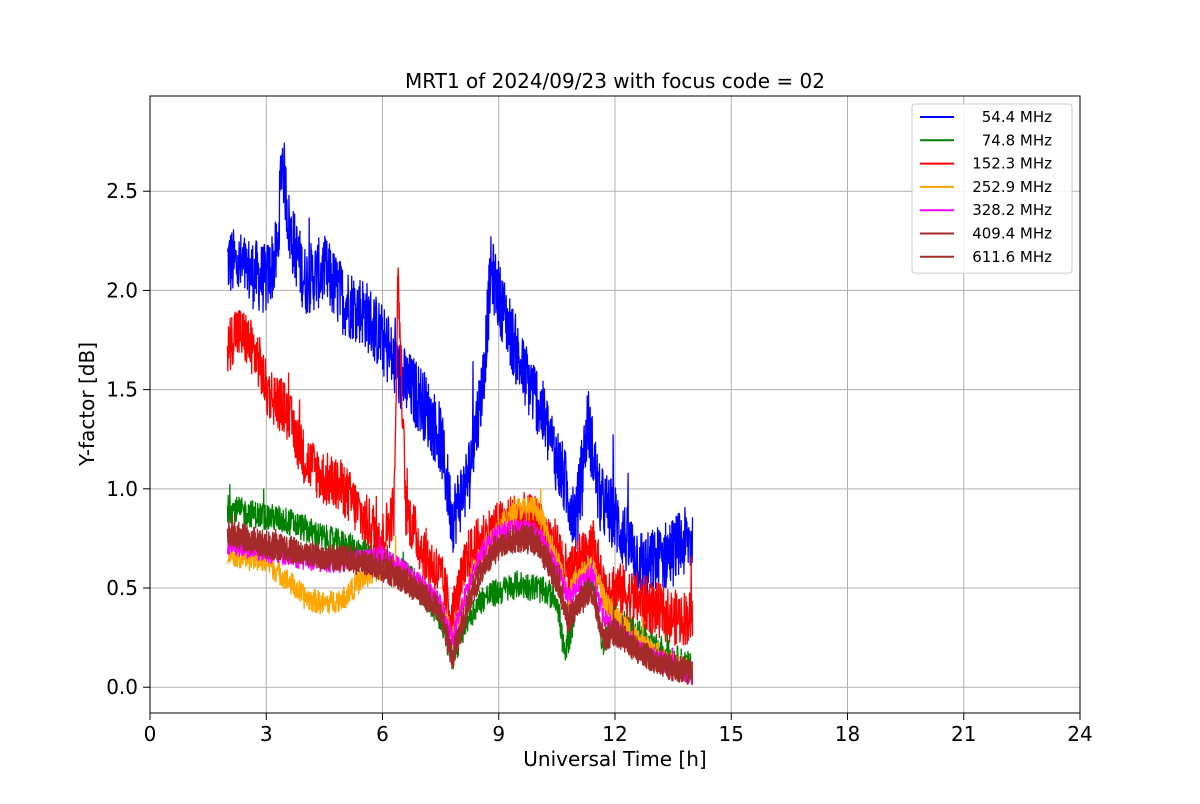  Describe the element at coordinates (1079, 734) in the screenshot. I see `x-tick-label: 24` at that location.